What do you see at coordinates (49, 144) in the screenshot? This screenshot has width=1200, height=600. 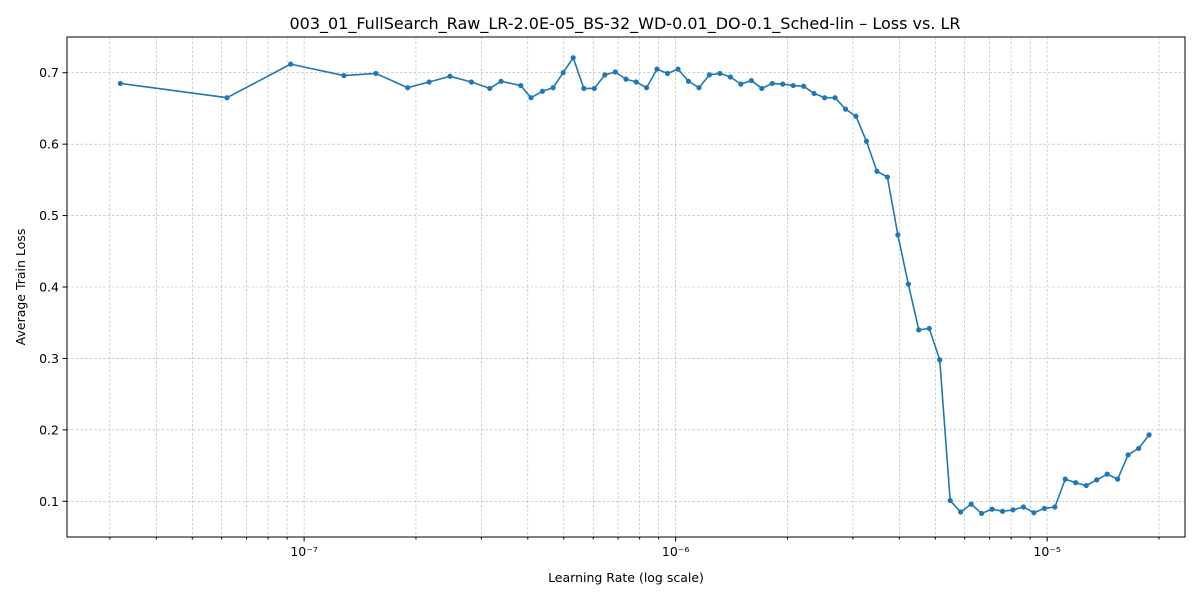 I see `y-tick-label: 0.6` at bounding box center [49, 144].